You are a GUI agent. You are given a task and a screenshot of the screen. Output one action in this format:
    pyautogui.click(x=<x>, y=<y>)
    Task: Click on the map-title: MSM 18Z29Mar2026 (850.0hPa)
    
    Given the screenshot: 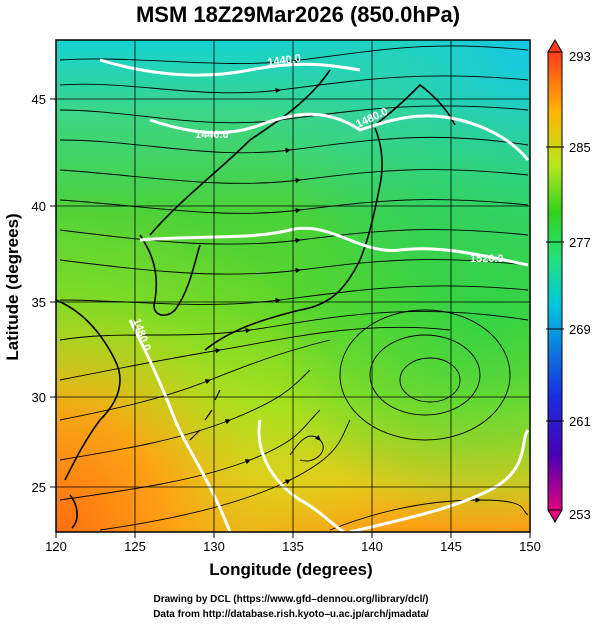 What is the action you would take?
    pyautogui.click(x=298, y=14)
    